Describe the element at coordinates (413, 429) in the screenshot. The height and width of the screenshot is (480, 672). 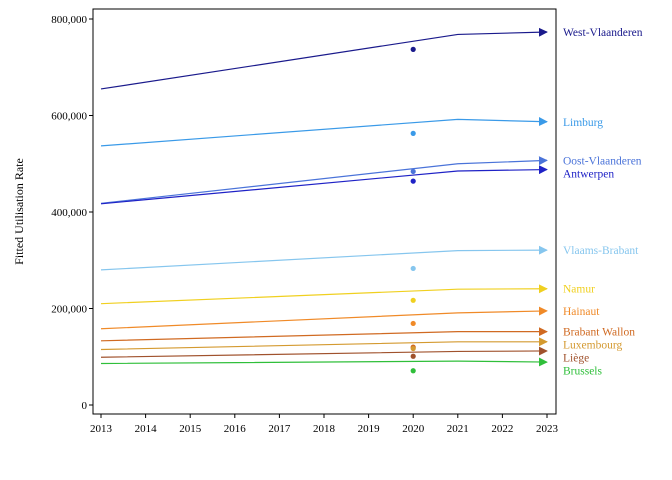
I see `x-tick-label: 2020` at that location.